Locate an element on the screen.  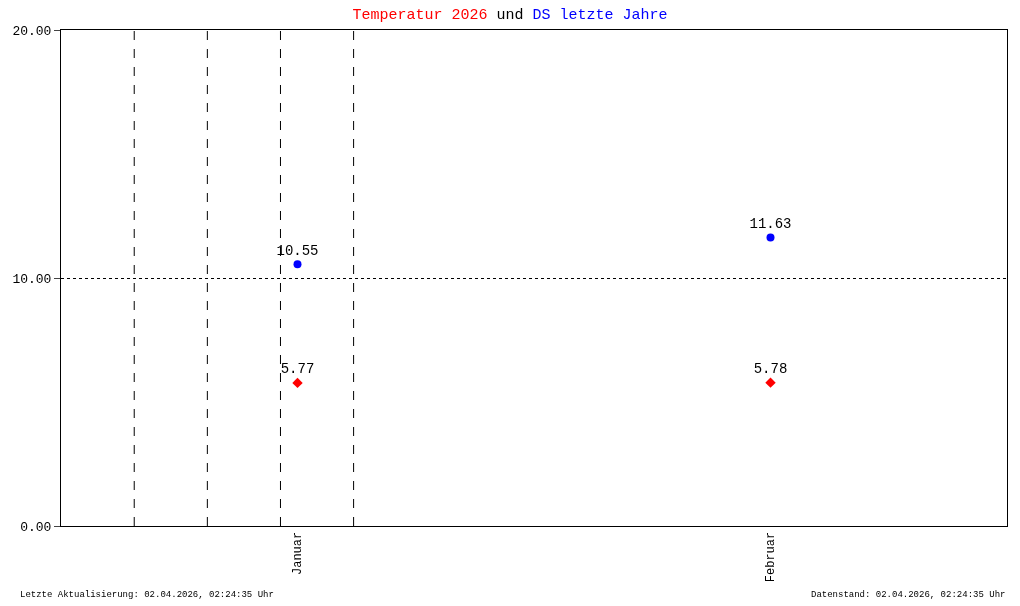
y-tick-label: 10.00 is located at coordinates (32, 279).